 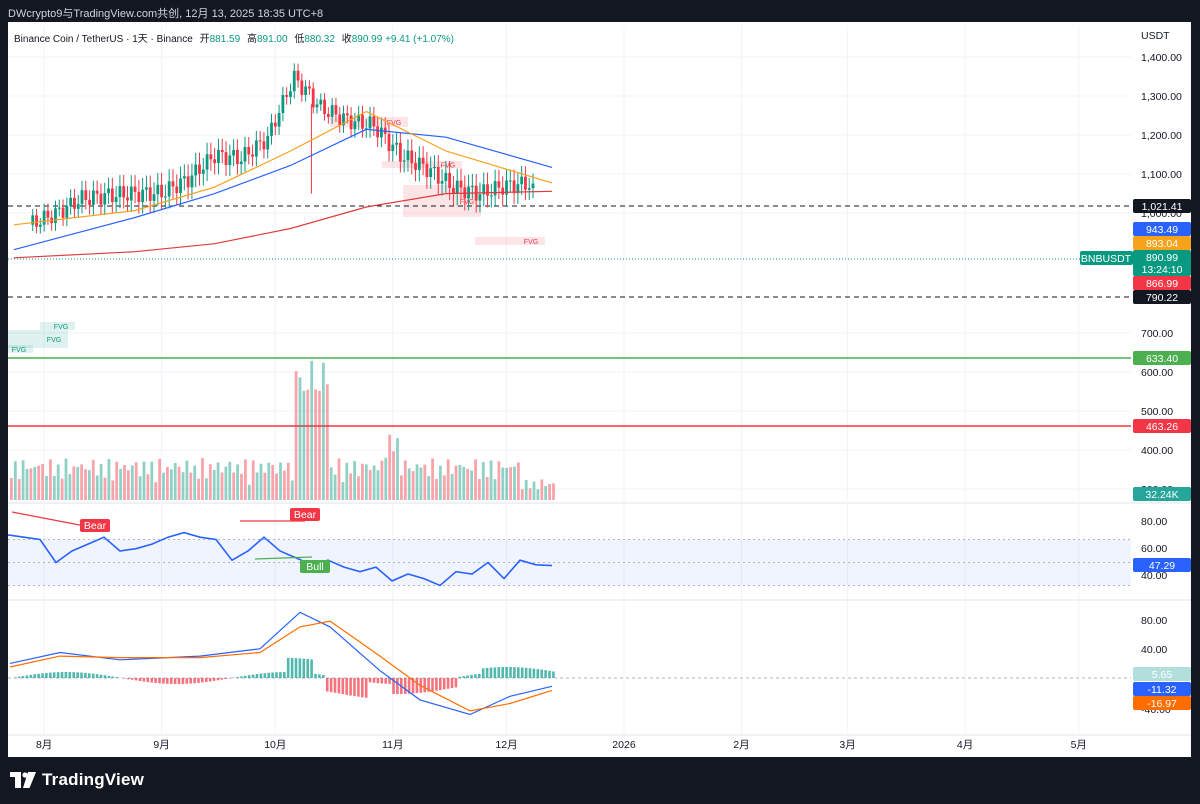 I want to click on symbol-tag-box, so click(x=1106, y=258).